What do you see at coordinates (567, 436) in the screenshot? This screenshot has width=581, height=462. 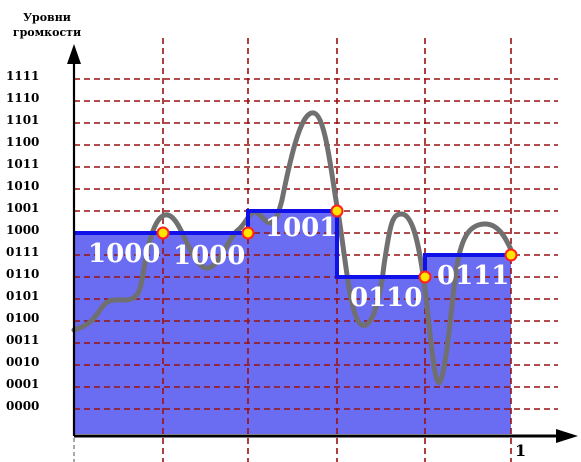 I see `x-axis-arrow` at bounding box center [567, 436].